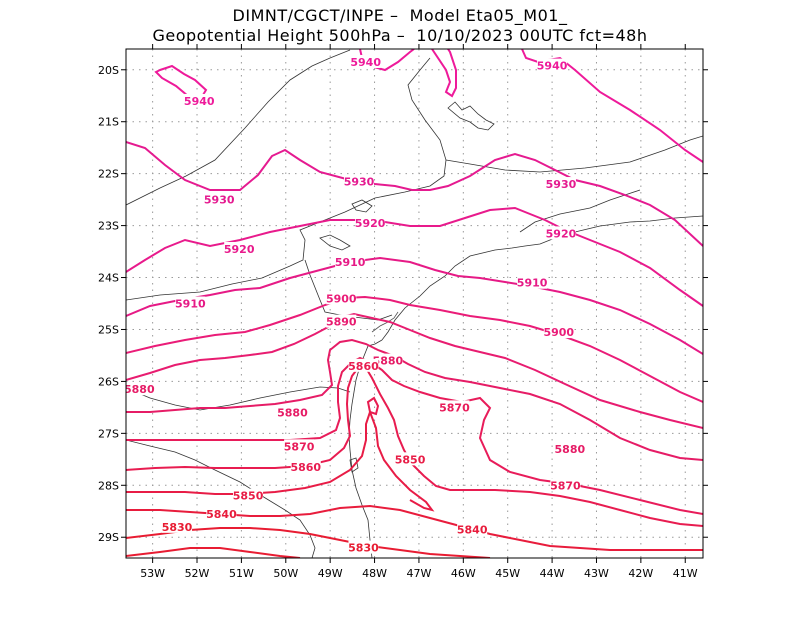 Image resolution: width=800 pixels, height=618 pixels. What do you see at coordinates (108, 122) in the screenshot?
I see `lat-tick-label: 21S` at bounding box center [108, 122].